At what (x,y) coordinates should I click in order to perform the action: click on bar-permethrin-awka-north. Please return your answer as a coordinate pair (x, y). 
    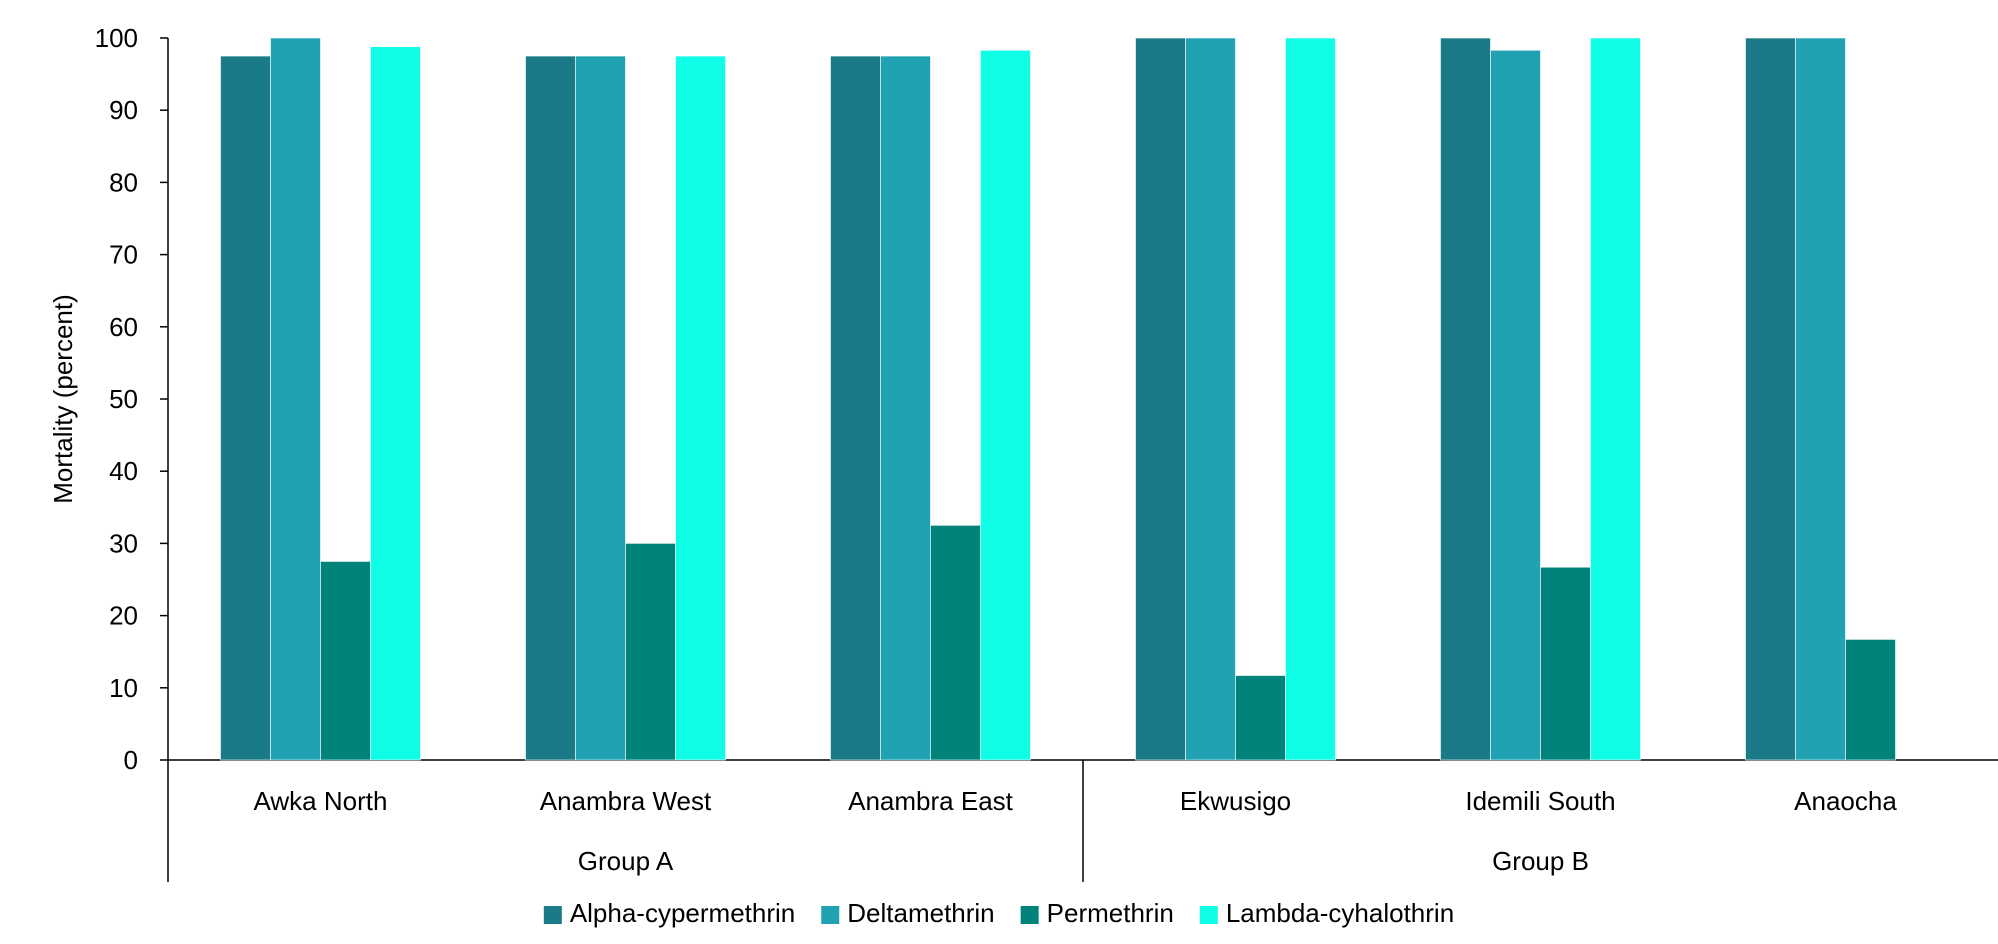
    Looking at the image, I should click on (345, 661).